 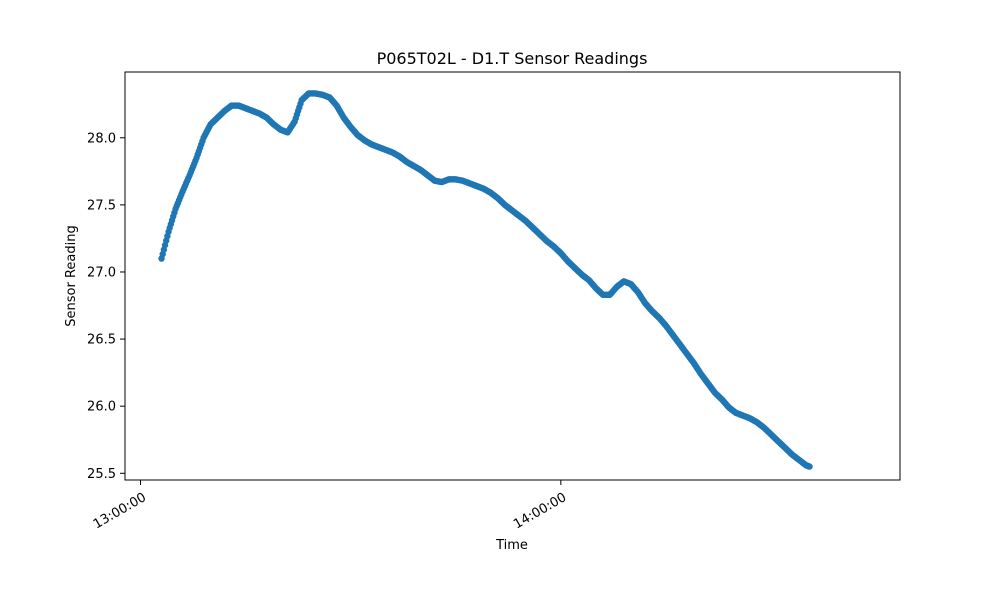 I want to click on y-tick-label: 27.0, so click(x=101, y=272).